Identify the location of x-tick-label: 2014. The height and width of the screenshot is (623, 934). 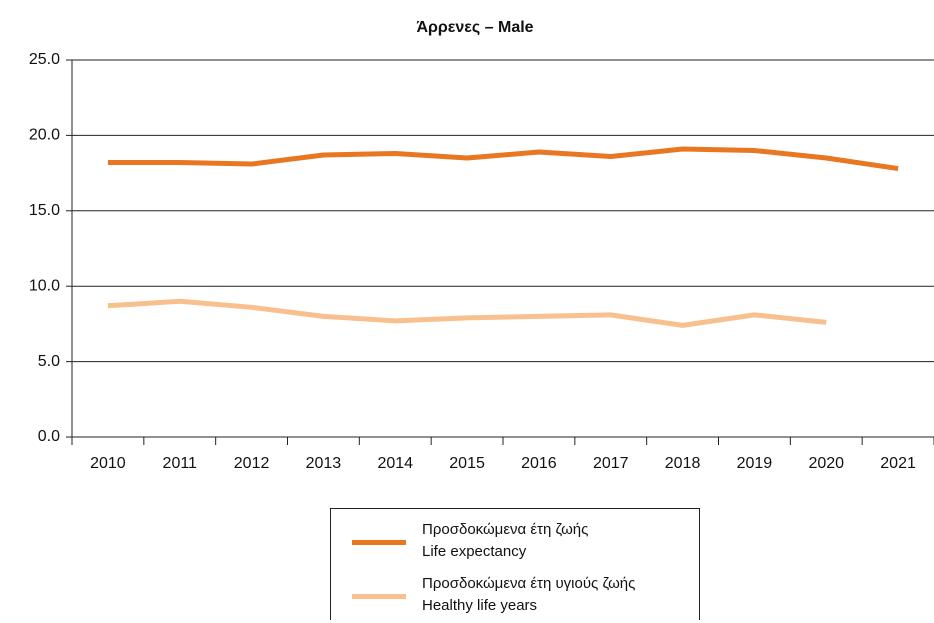
(395, 463).